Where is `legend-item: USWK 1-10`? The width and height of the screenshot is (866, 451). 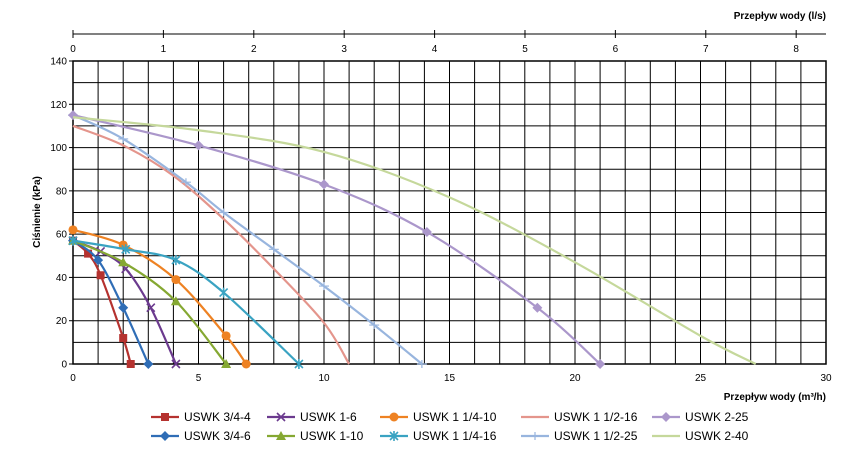
legend-item: USWK 1-10 is located at coordinates (315, 436).